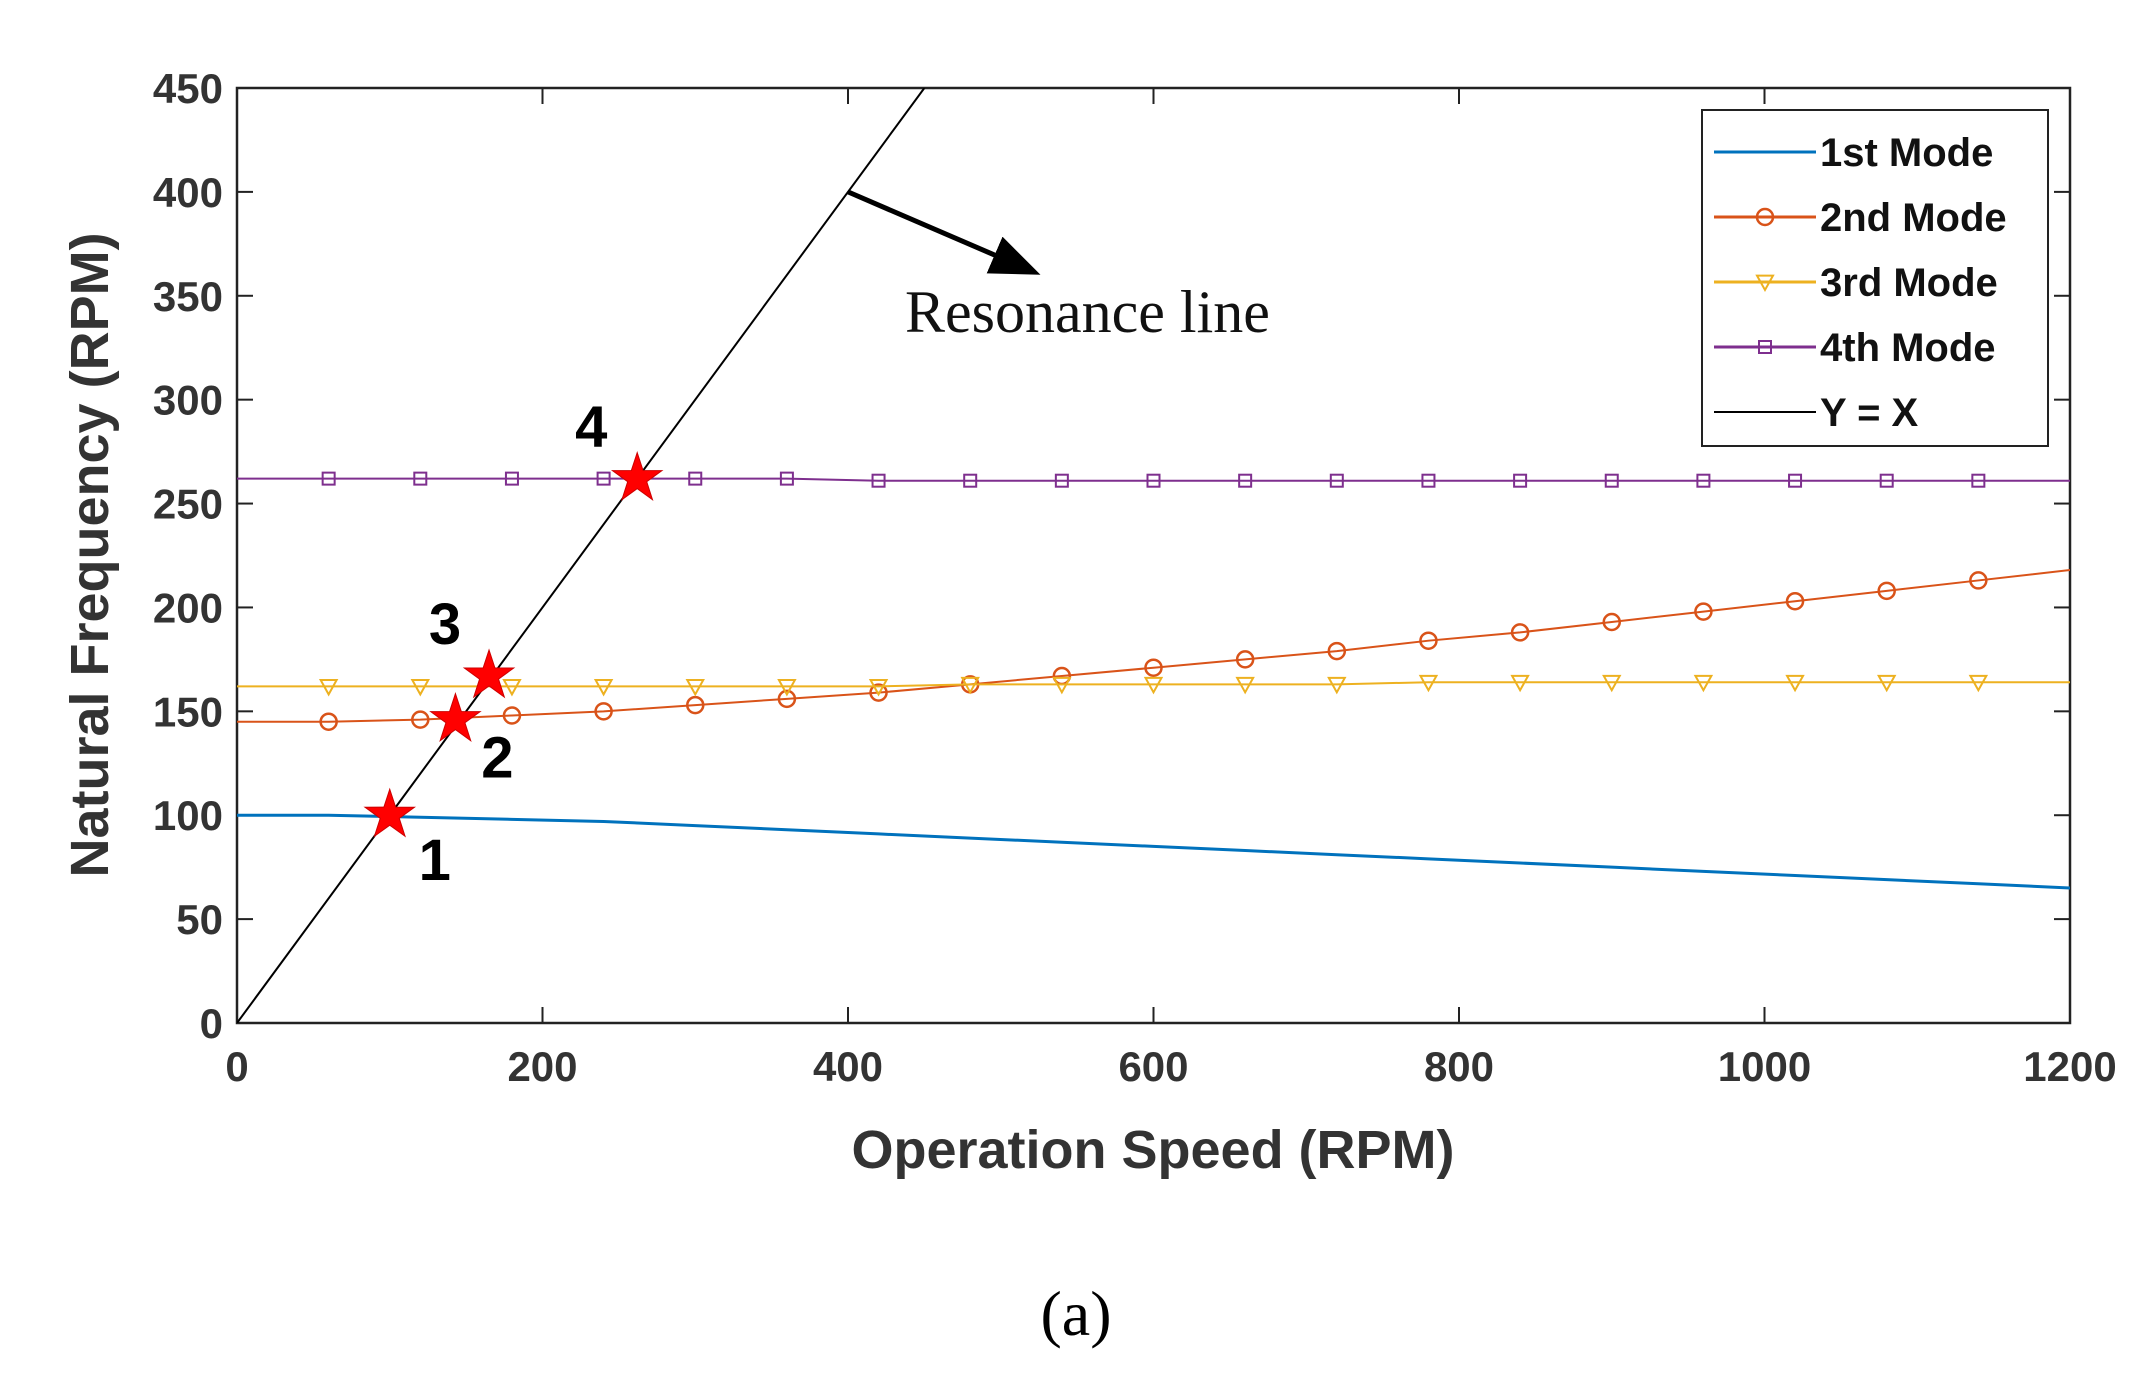 The width and height of the screenshot is (2152, 1399). What do you see at coordinates (1153, 646) in the screenshot?
I see `series-line-2nd-mode` at bounding box center [1153, 646].